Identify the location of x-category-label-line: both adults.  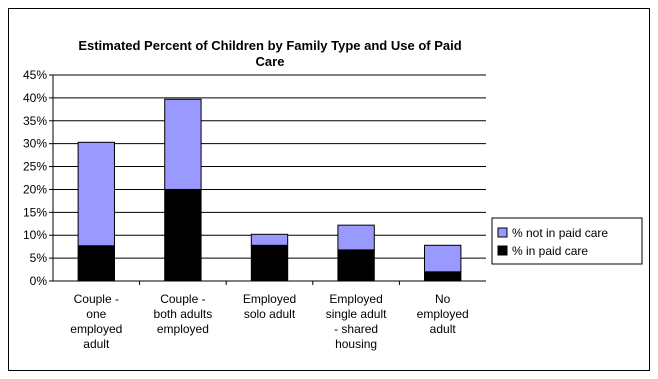
(183, 314).